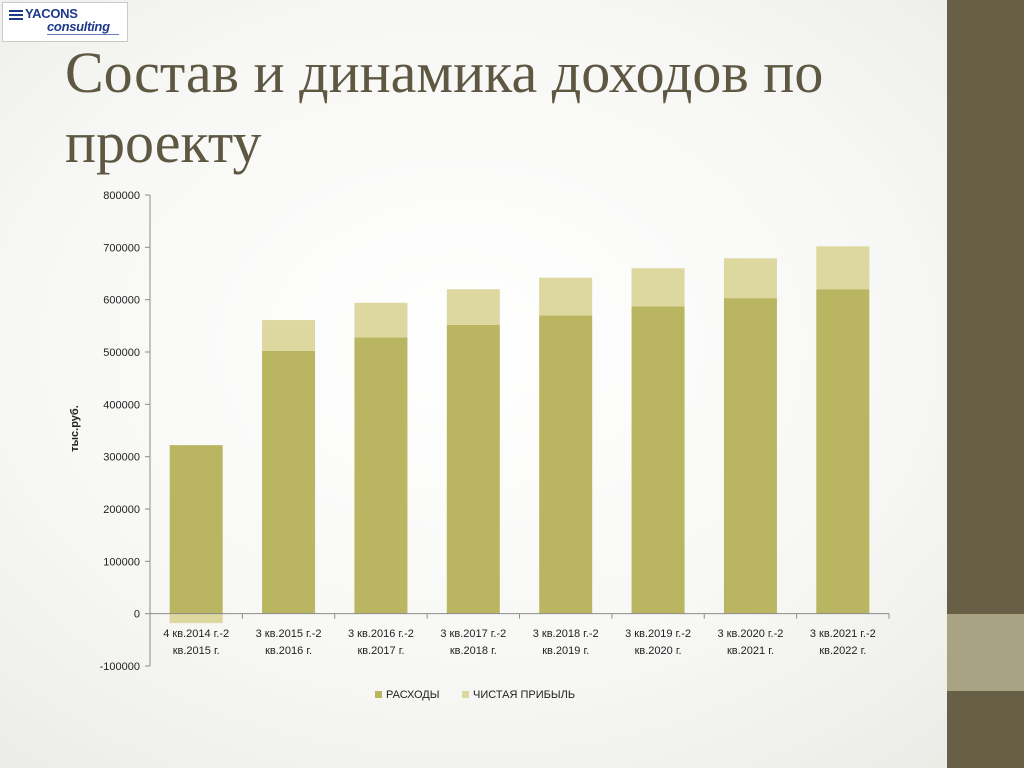  What do you see at coordinates (83, 34) in the screenshot?
I see `logo-underline` at bounding box center [83, 34].